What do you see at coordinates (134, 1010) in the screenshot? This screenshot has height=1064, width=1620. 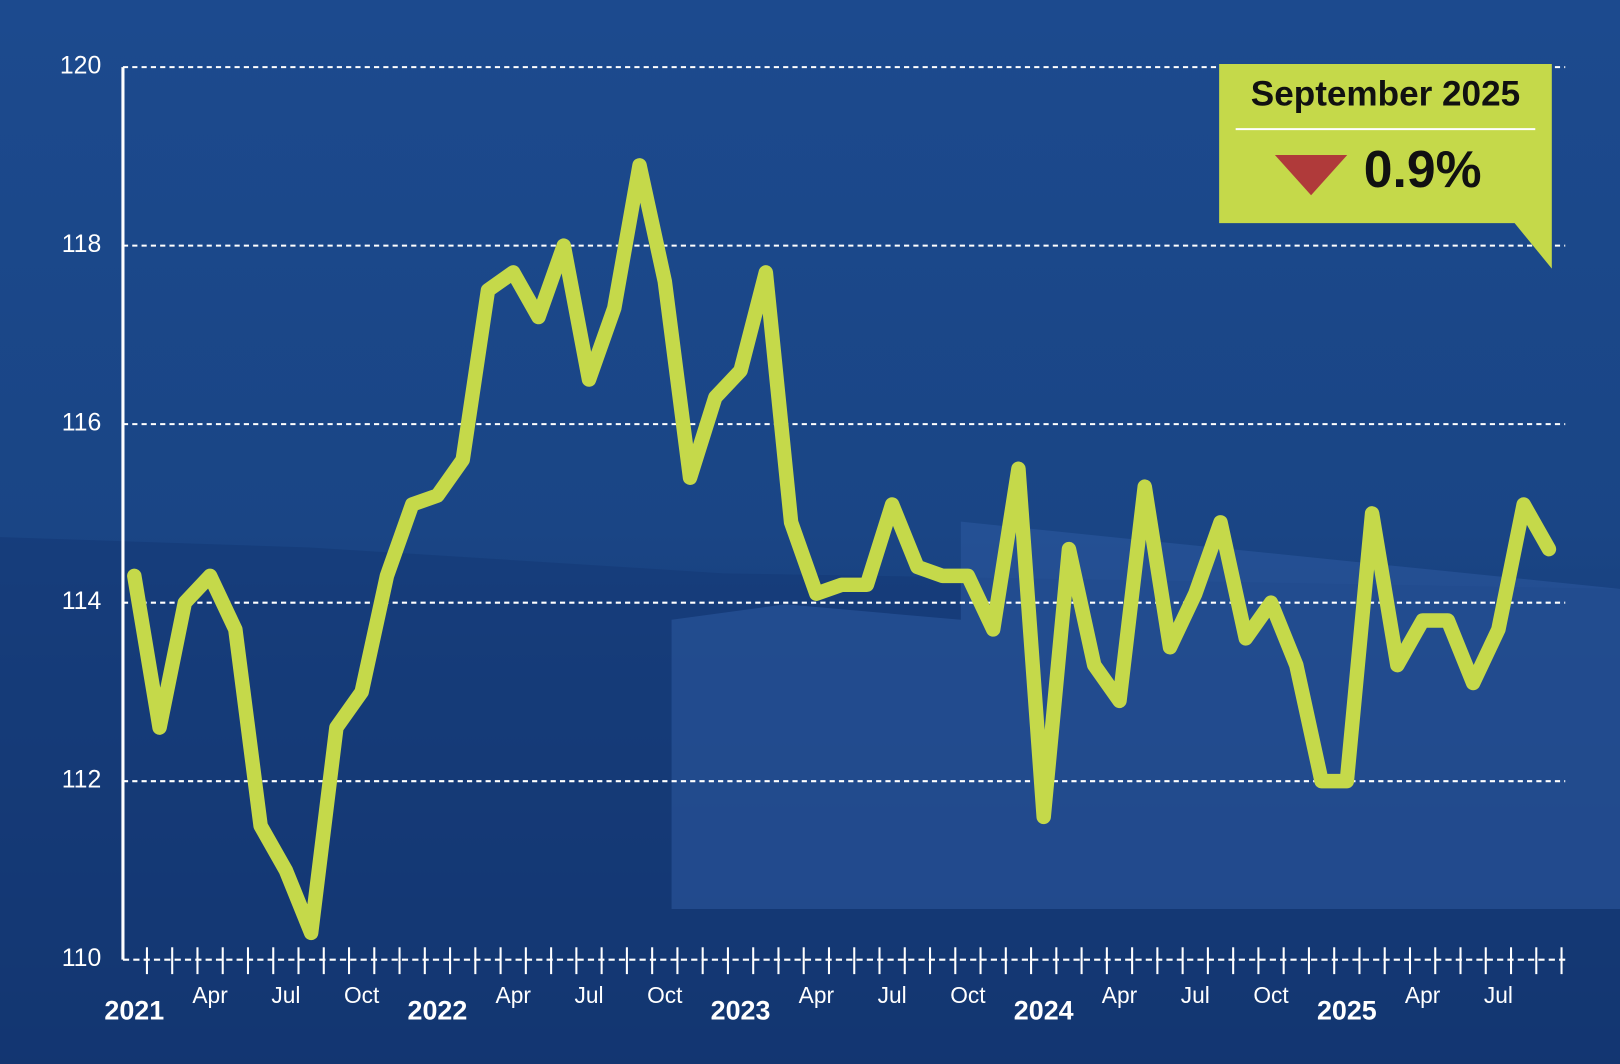 I see `x-tick-label: 2021` at bounding box center [134, 1010].